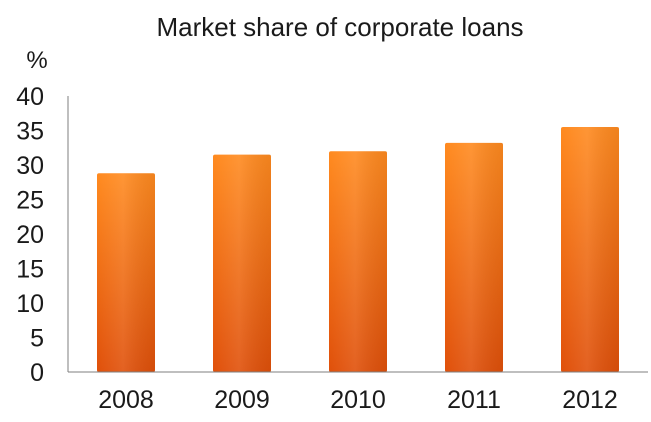  Describe the element at coordinates (30, 201) in the screenshot. I see `y-tick-label: 25` at that location.